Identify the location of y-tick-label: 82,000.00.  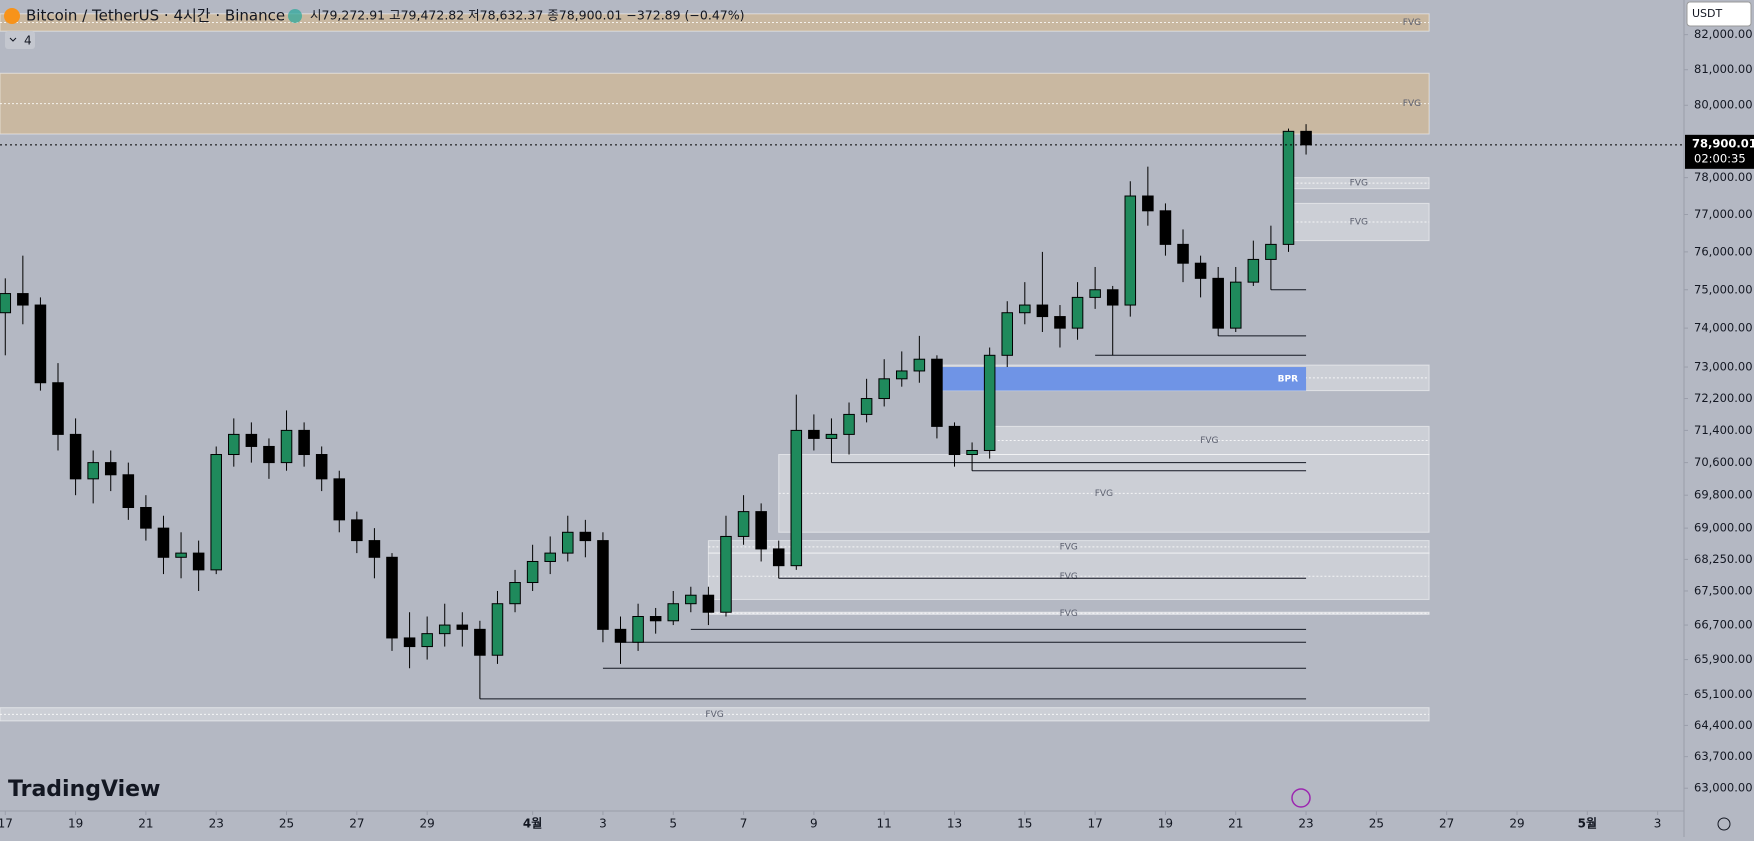
(1723, 34).